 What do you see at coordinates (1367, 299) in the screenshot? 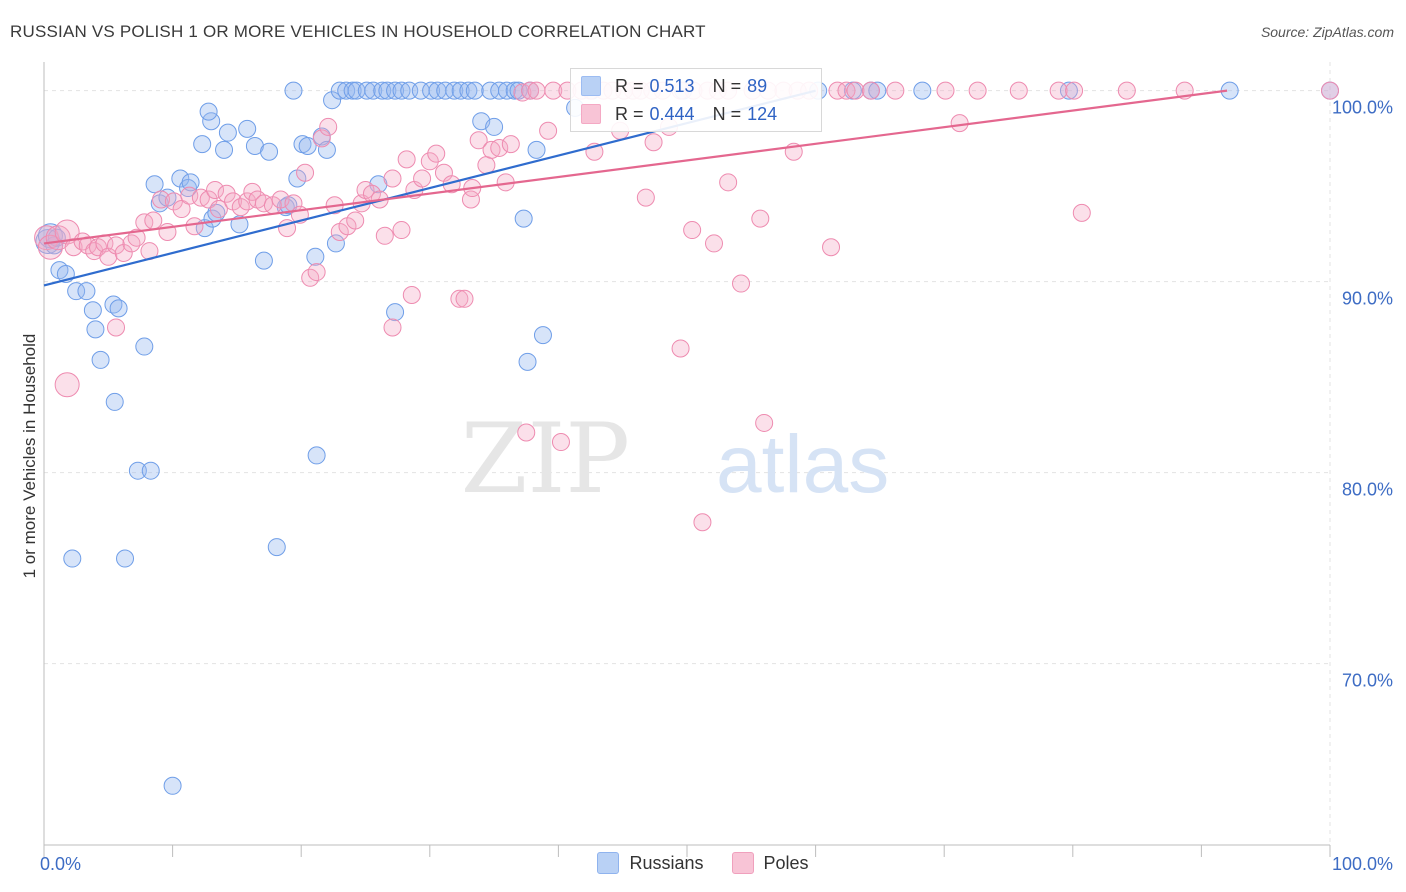
I see `y-tick-label: 90.0%` at bounding box center [1367, 299].